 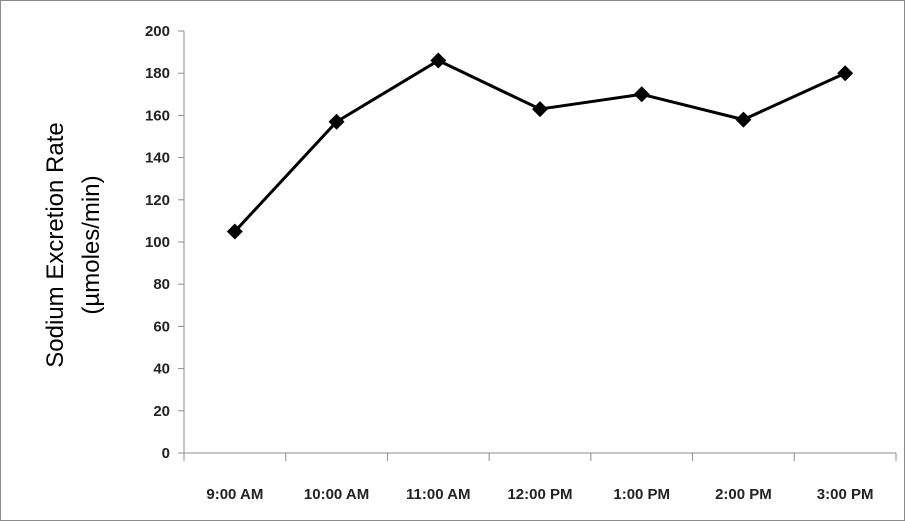 What do you see at coordinates (438, 494) in the screenshot?
I see `x-tick-label: 11:00 AM` at bounding box center [438, 494].